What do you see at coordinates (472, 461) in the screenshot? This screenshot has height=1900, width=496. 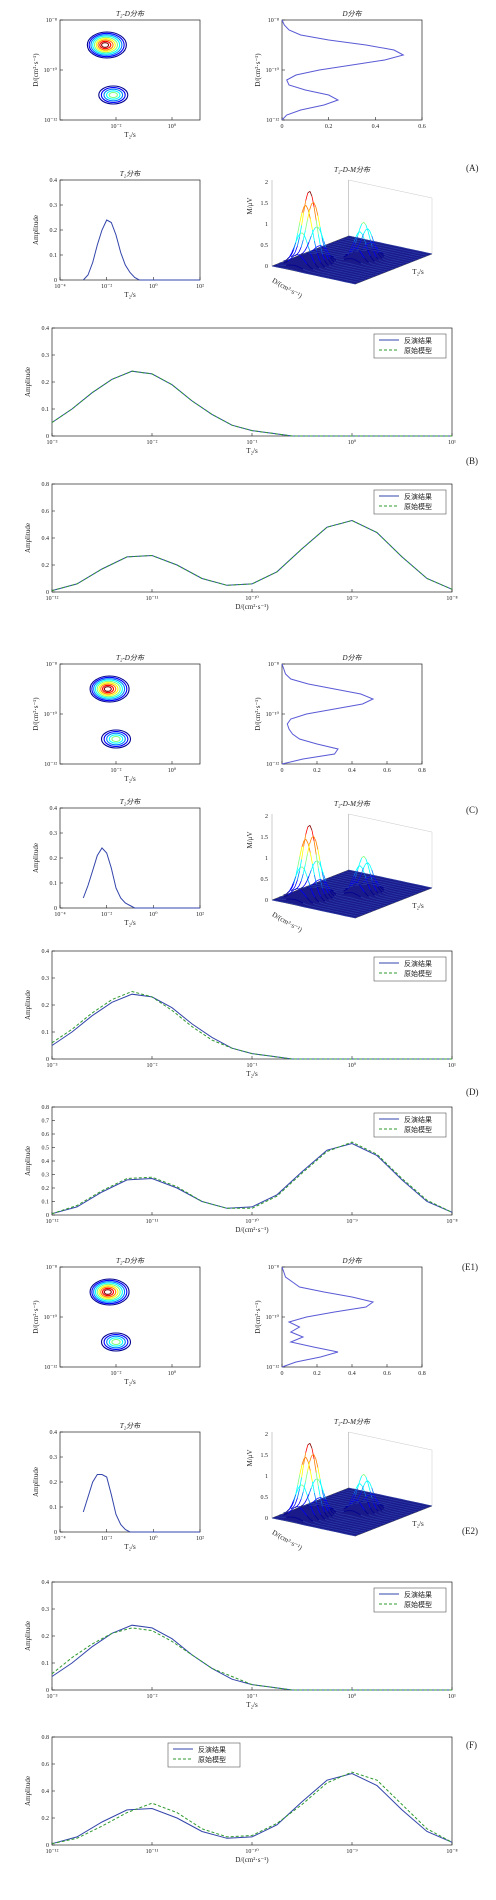 I see `panel-label-b: (B)` at bounding box center [472, 461].